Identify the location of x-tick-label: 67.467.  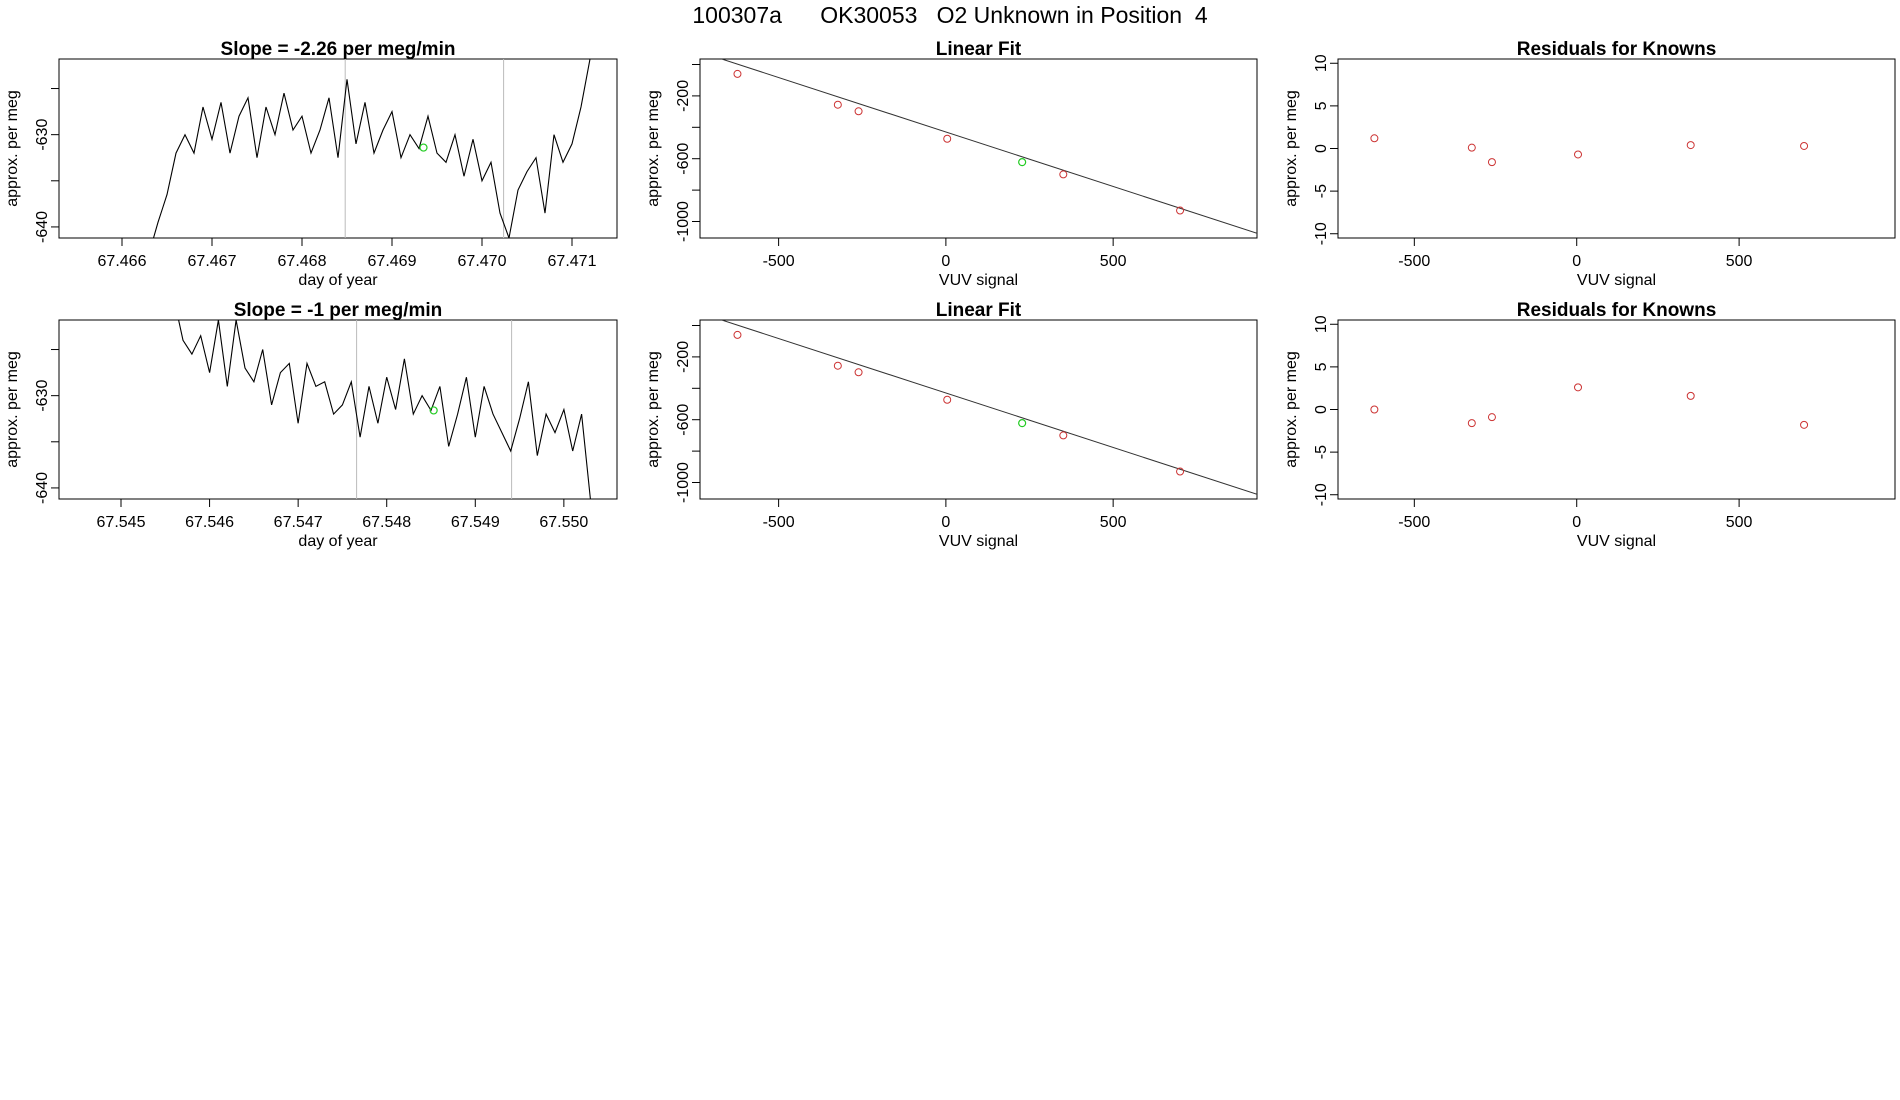
(212, 261).